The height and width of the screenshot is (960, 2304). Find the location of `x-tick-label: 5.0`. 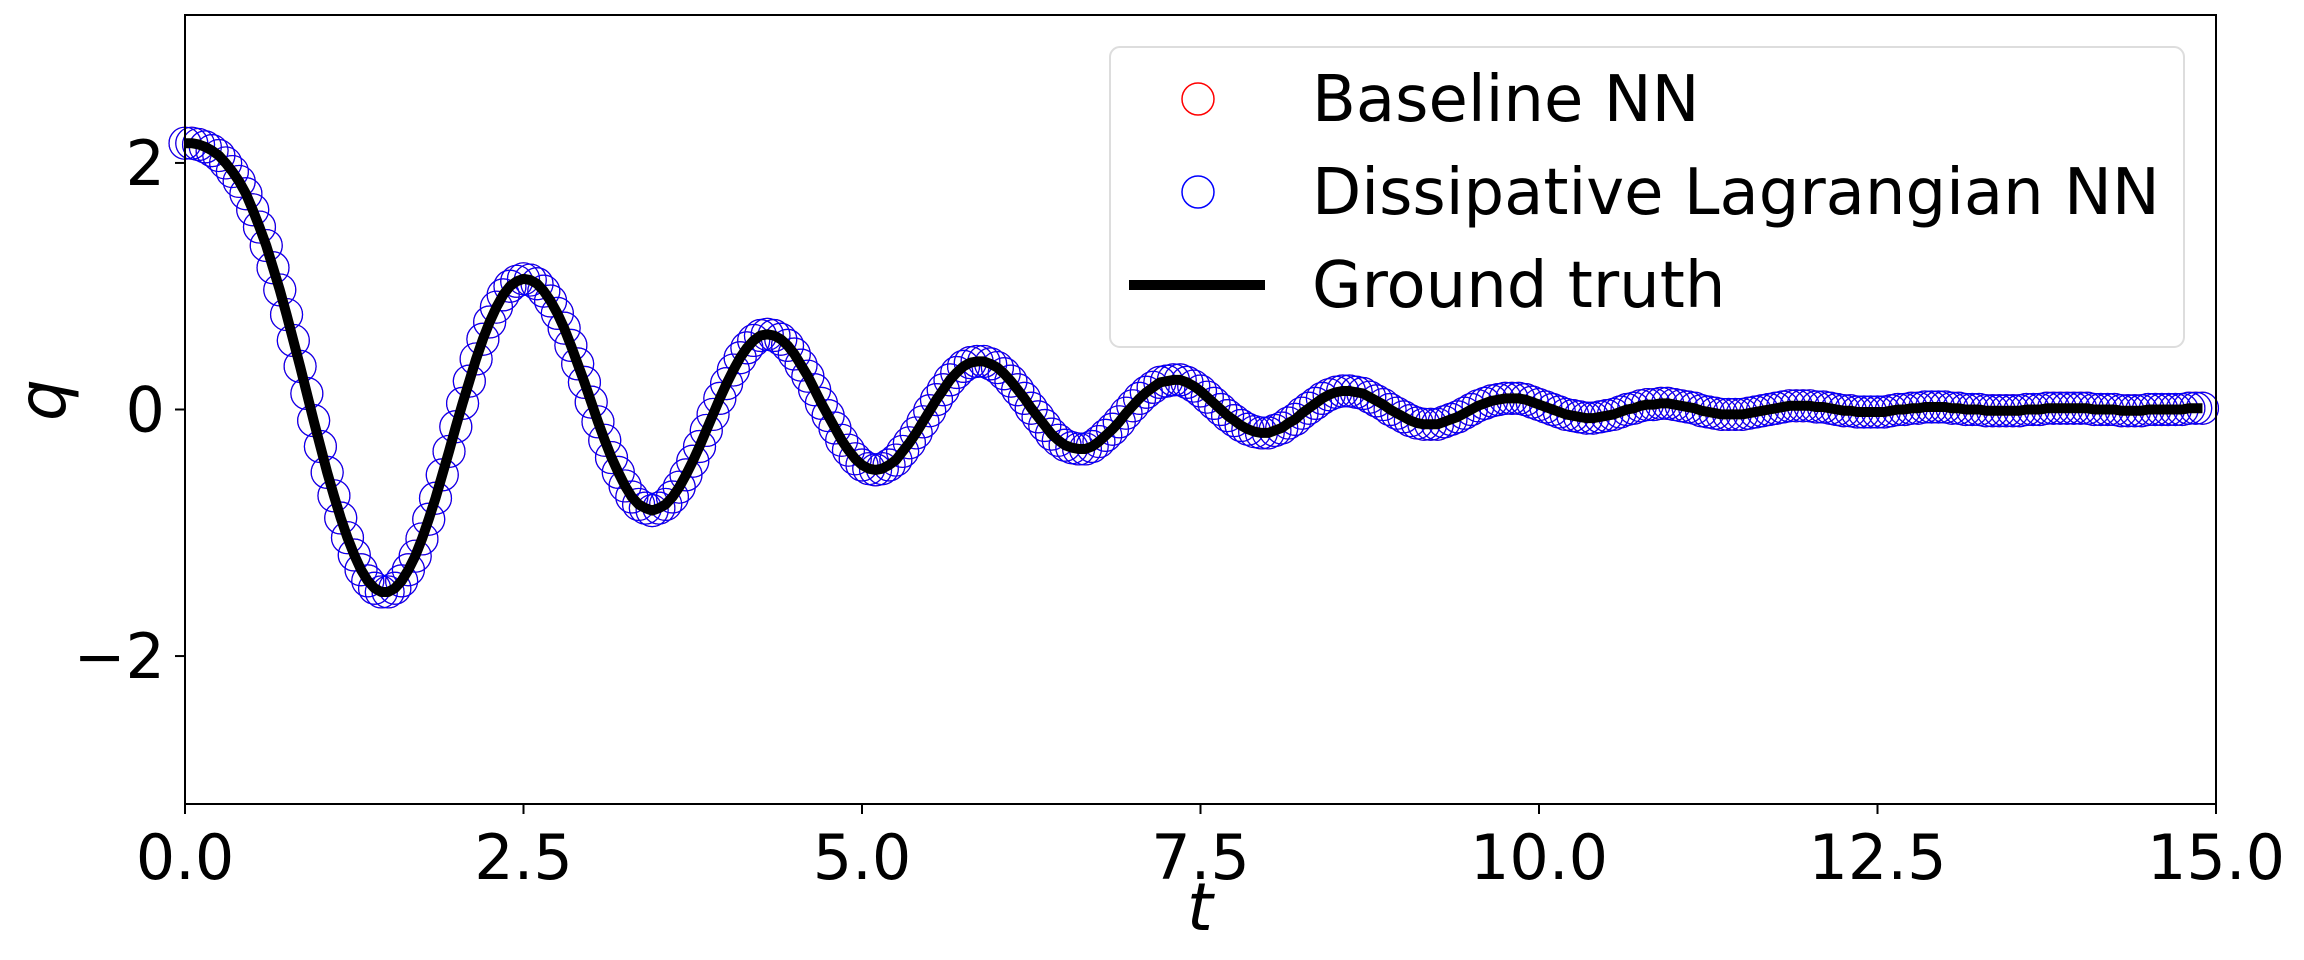

x-tick-label: 5.0 is located at coordinates (862, 857).